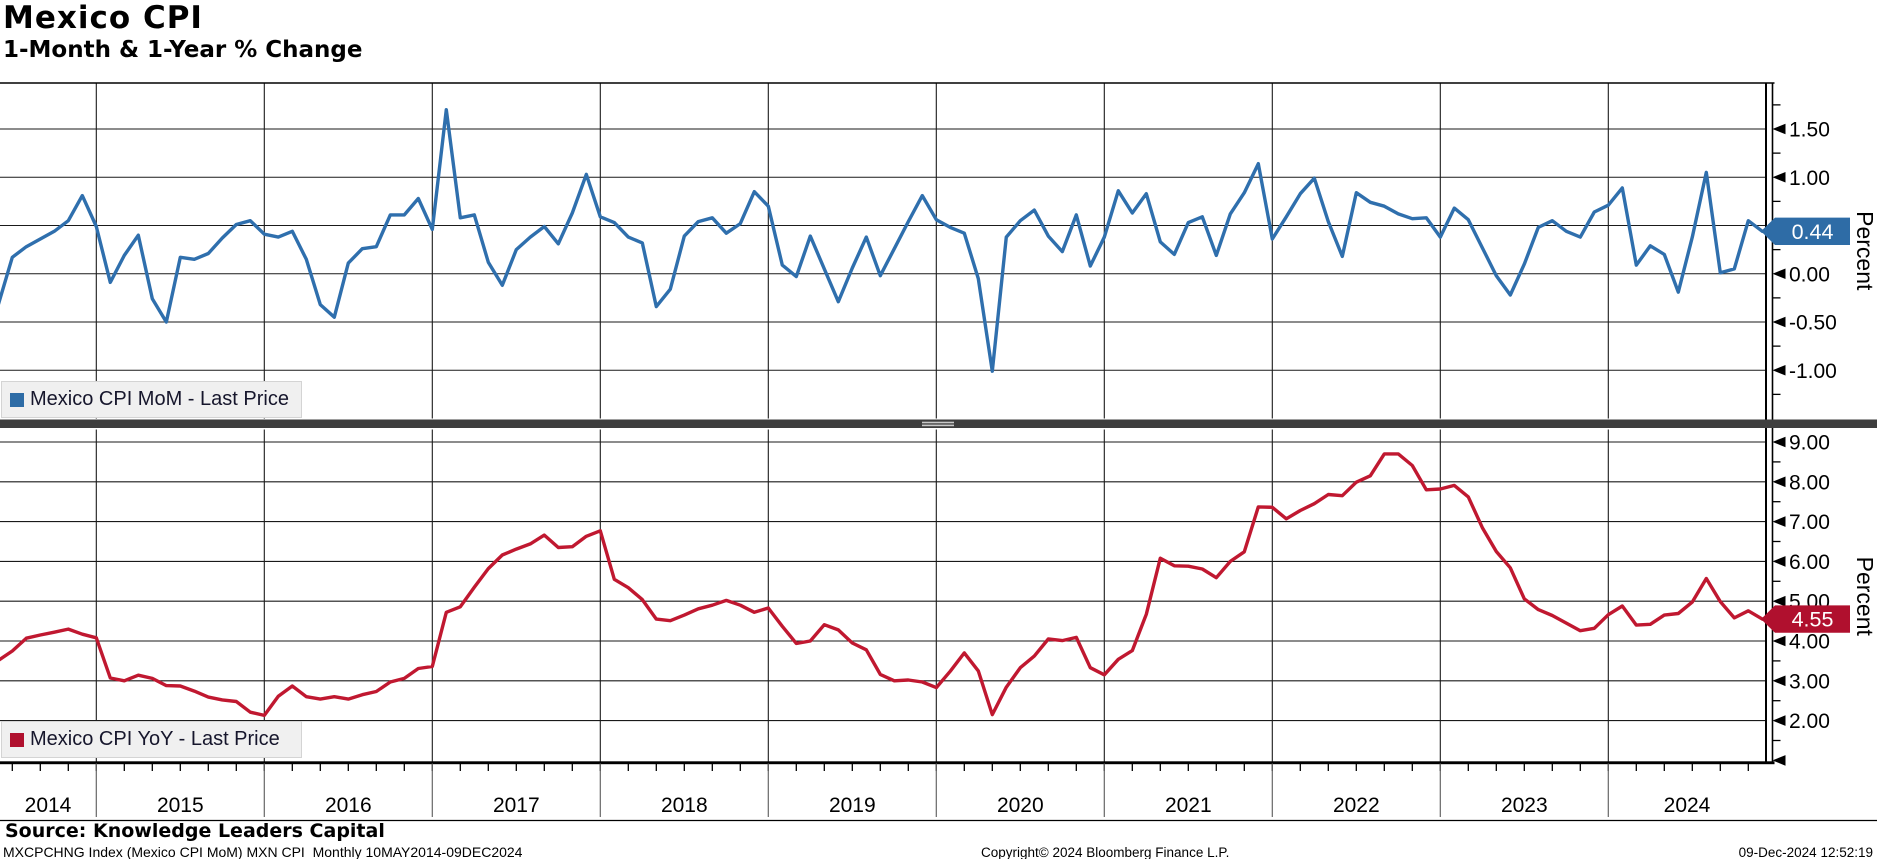 The image size is (1877, 859). What do you see at coordinates (17, 739) in the screenshot?
I see `yoy-series-swatch-icon` at bounding box center [17, 739].